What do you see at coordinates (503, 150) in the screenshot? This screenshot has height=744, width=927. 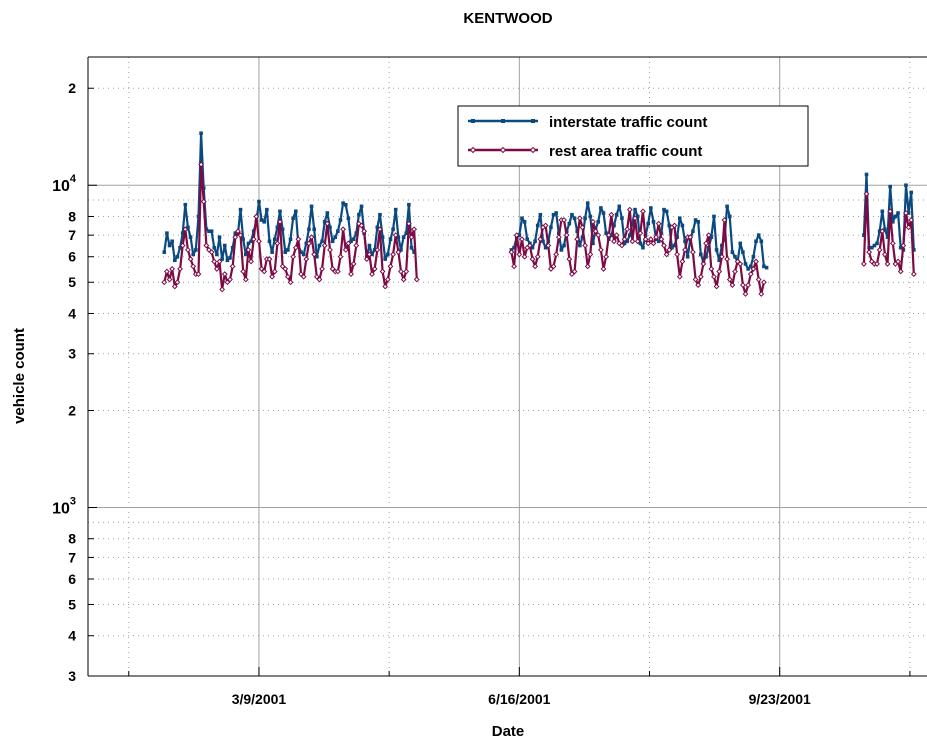 I see `legend-marker-rest-area` at bounding box center [503, 150].